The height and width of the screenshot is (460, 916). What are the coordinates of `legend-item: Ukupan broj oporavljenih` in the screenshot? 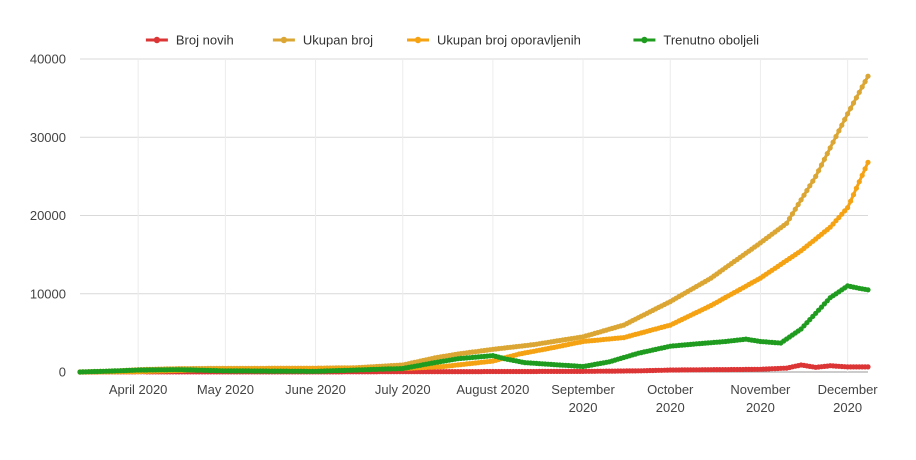 It's located at (494, 40).